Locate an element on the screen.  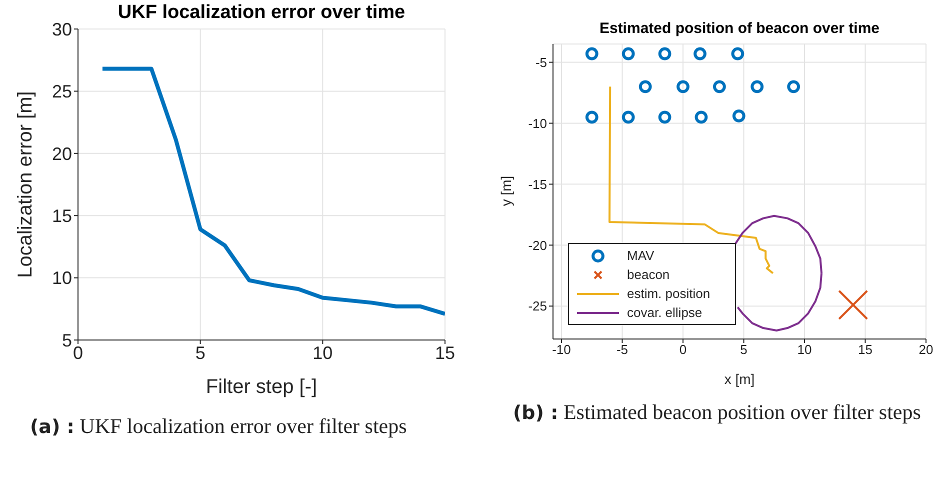
chart-title: Estimated position of beacon over time is located at coordinates (739, 28).